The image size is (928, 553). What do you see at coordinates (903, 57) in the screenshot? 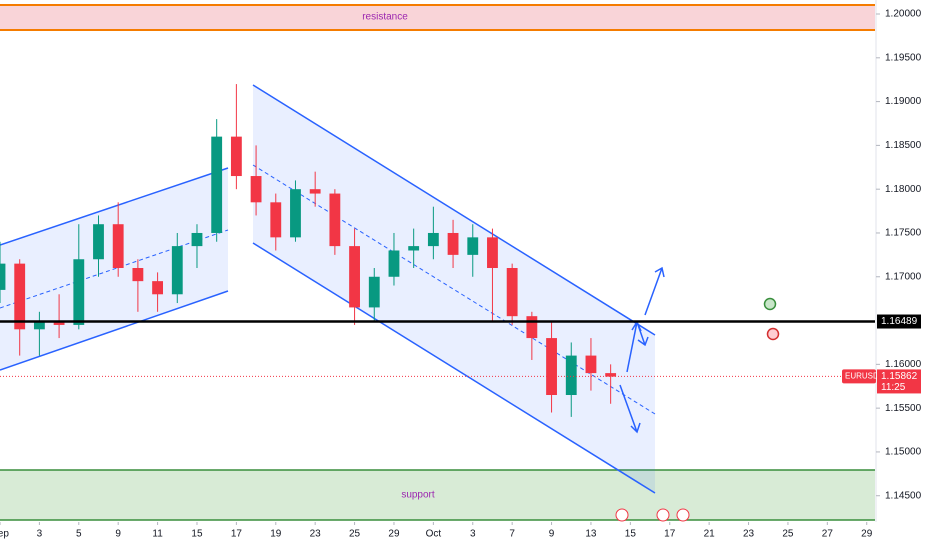
I see `y-tick-label: 1.19500` at bounding box center [903, 57].